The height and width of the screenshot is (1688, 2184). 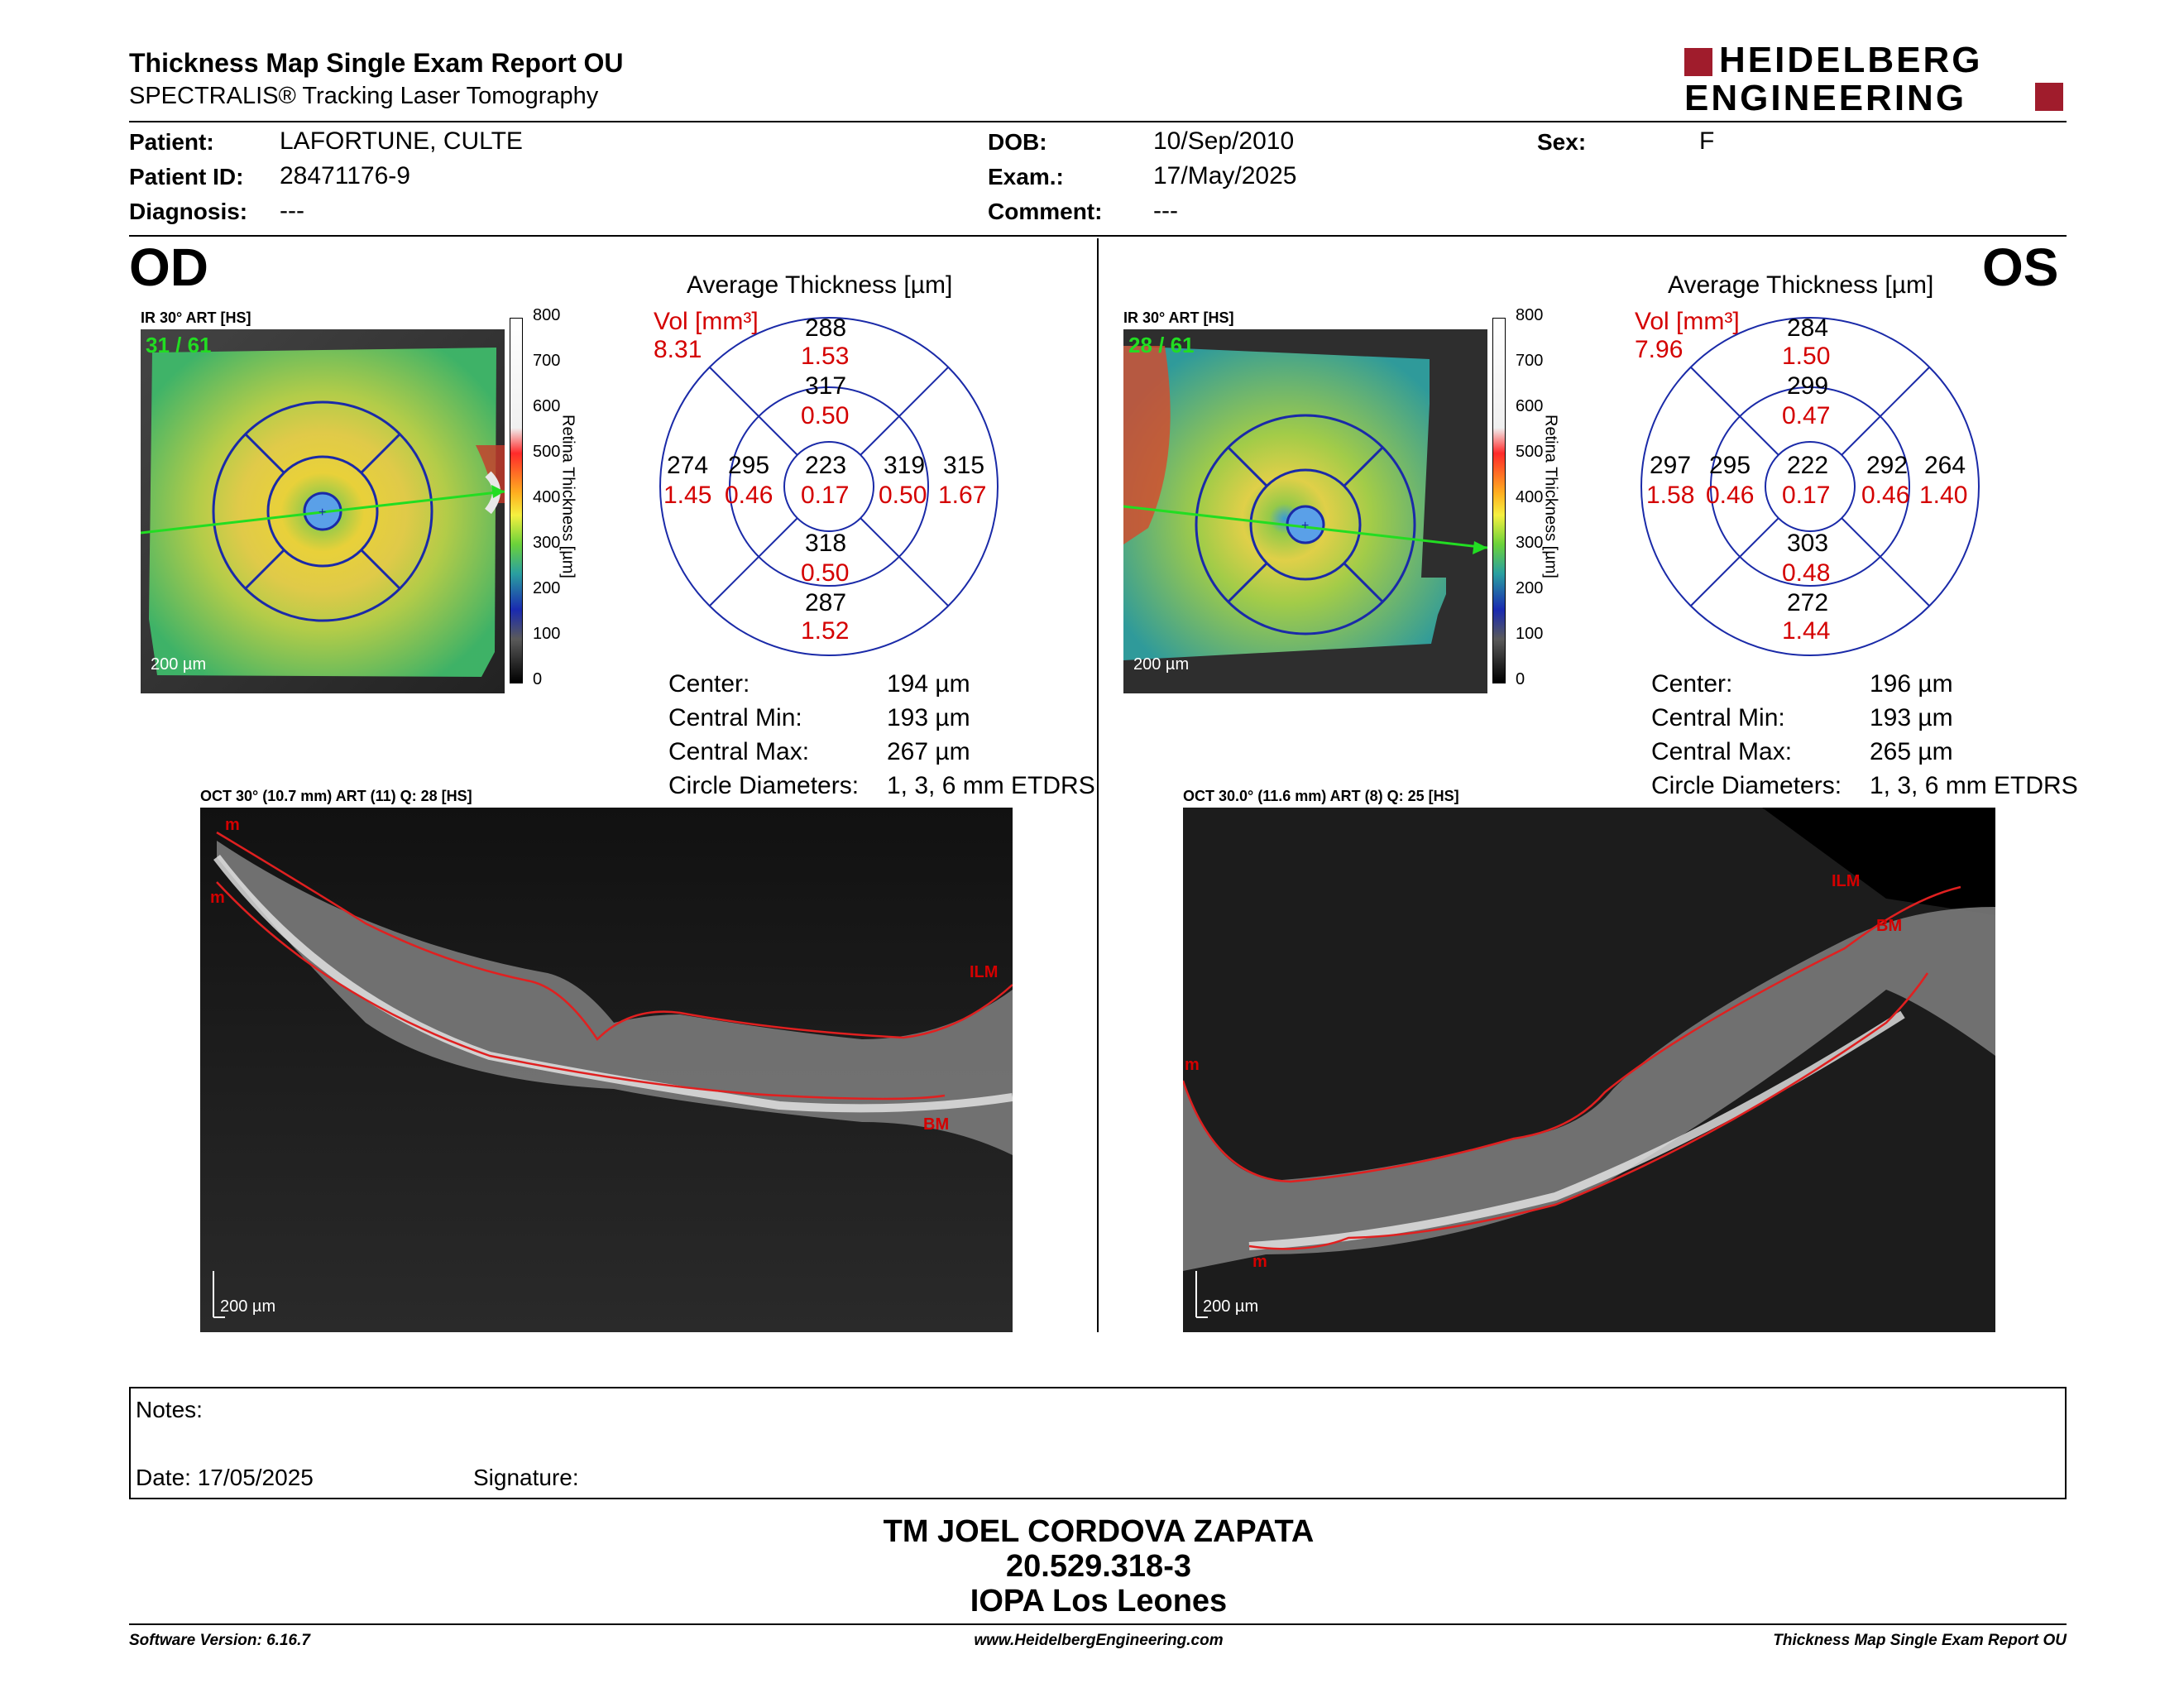 I want to click on os-outer-temp-thk: 297, so click(x=1671, y=465).